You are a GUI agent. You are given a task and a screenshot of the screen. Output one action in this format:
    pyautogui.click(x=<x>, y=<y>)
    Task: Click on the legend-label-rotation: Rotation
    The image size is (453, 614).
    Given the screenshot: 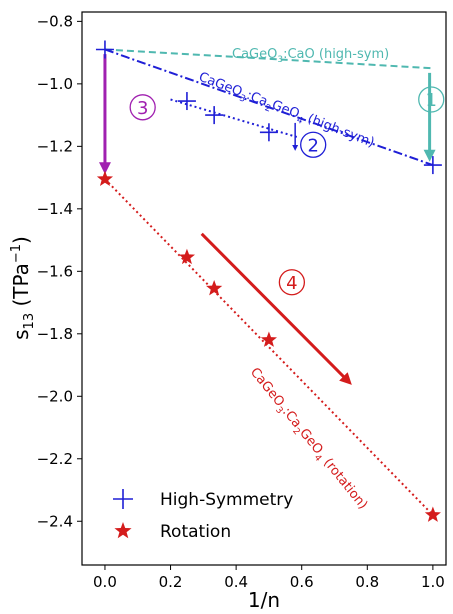 What is the action you would take?
    pyautogui.click(x=195, y=532)
    